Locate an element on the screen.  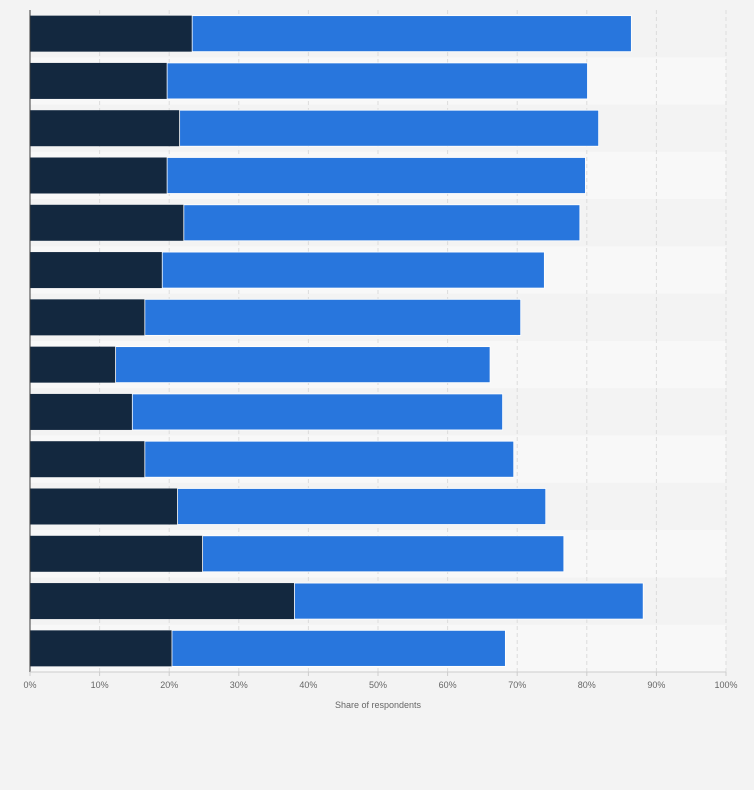
x-tick-label: 0% is located at coordinates (29, 685).